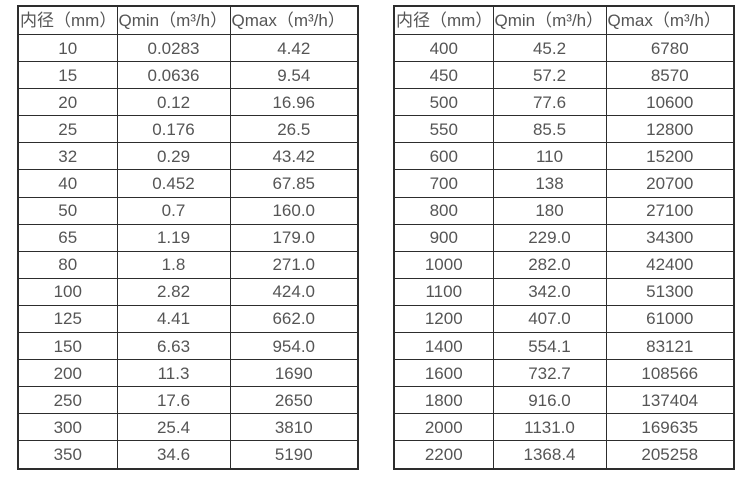 The height and width of the screenshot is (483, 750). Describe the element at coordinates (294, 319) in the screenshot. I see `table-cell: 662.0` at that location.